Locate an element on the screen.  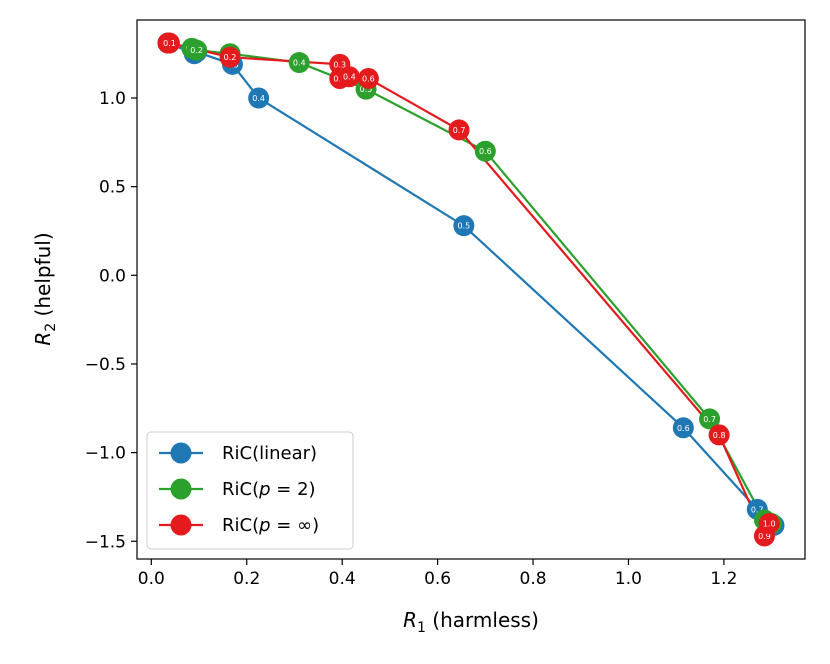
y-tick-label: −1.5 is located at coordinates (105, 542).